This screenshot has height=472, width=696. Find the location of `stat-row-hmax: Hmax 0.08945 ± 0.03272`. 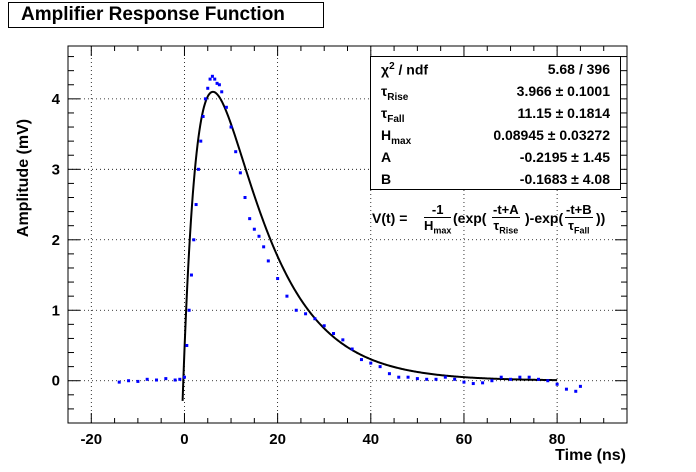

stat-row-hmax: Hmax 0.08945 ± 0.03272 is located at coordinates (495, 136).